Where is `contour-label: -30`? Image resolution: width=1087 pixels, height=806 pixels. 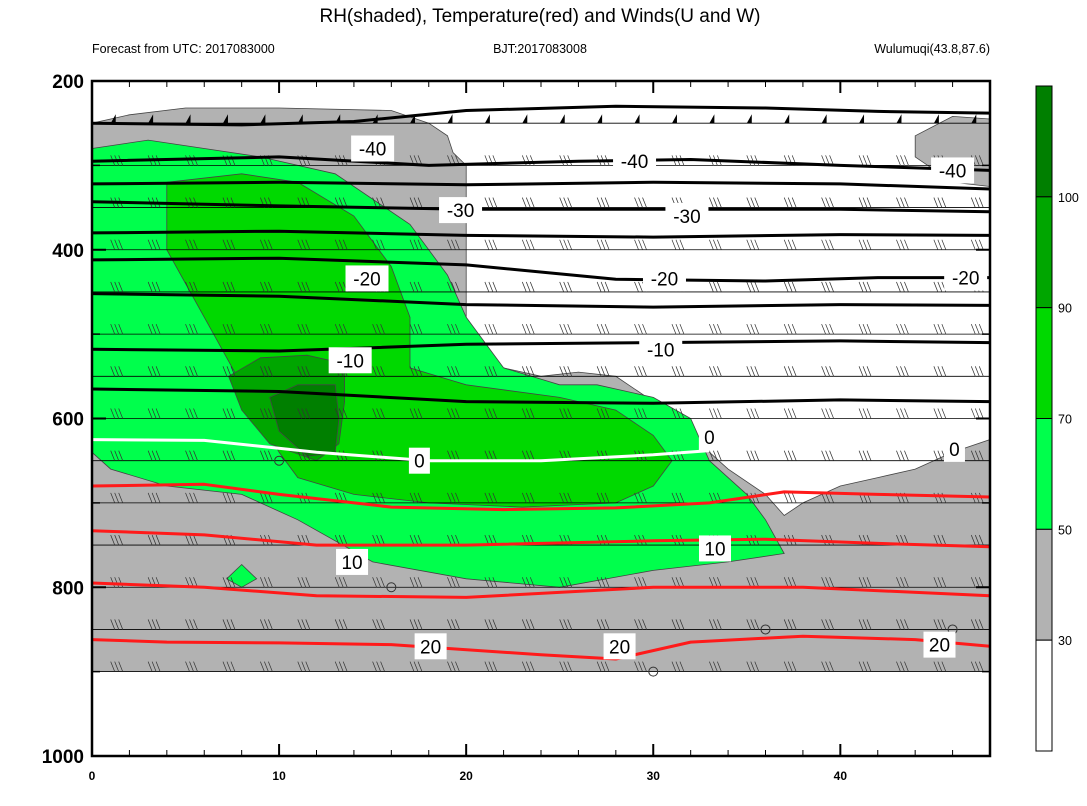
contour-label: -30 is located at coordinates (460, 211).